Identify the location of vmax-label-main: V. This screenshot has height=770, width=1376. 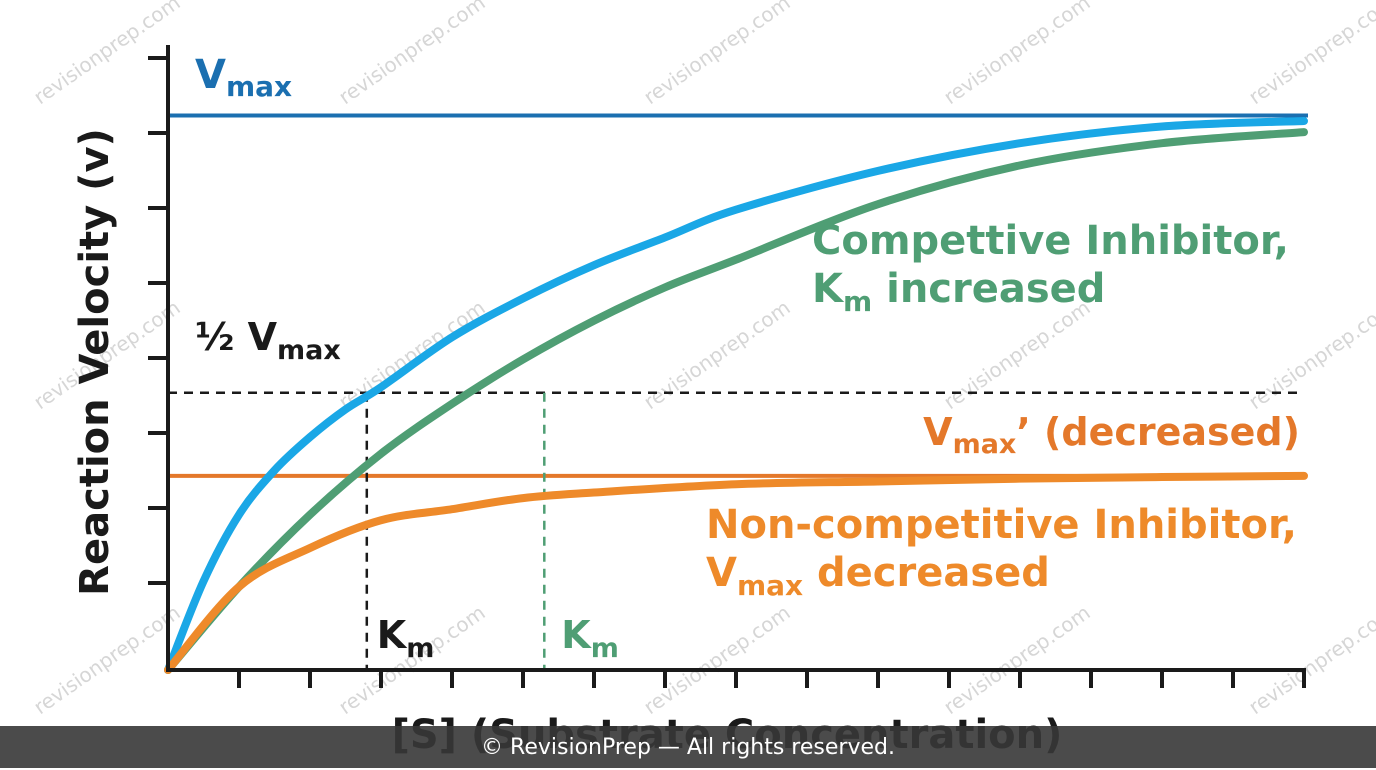
(210, 75).